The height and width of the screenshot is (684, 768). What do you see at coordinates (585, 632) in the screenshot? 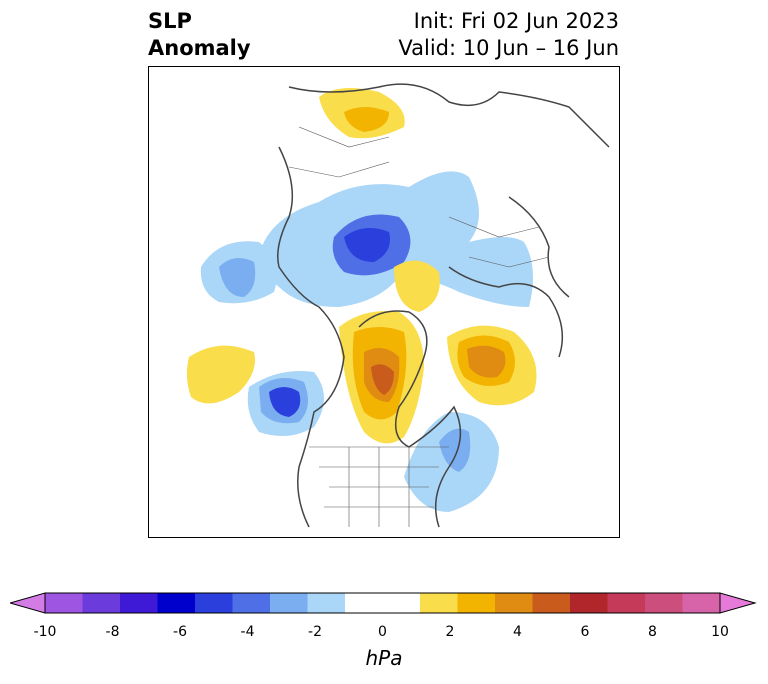
I see `colorbar-tick-label: 6` at bounding box center [585, 632].